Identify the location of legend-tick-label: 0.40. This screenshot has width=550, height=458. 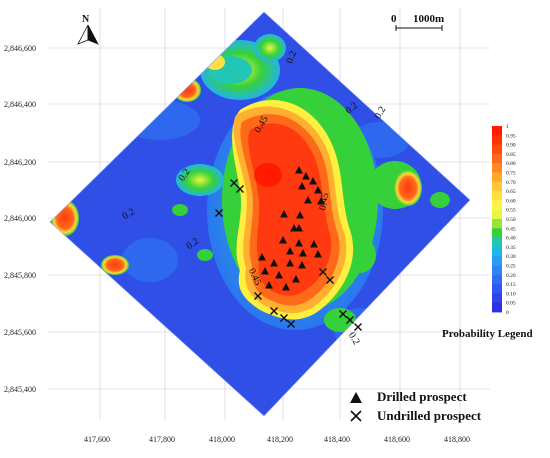
(511, 239).